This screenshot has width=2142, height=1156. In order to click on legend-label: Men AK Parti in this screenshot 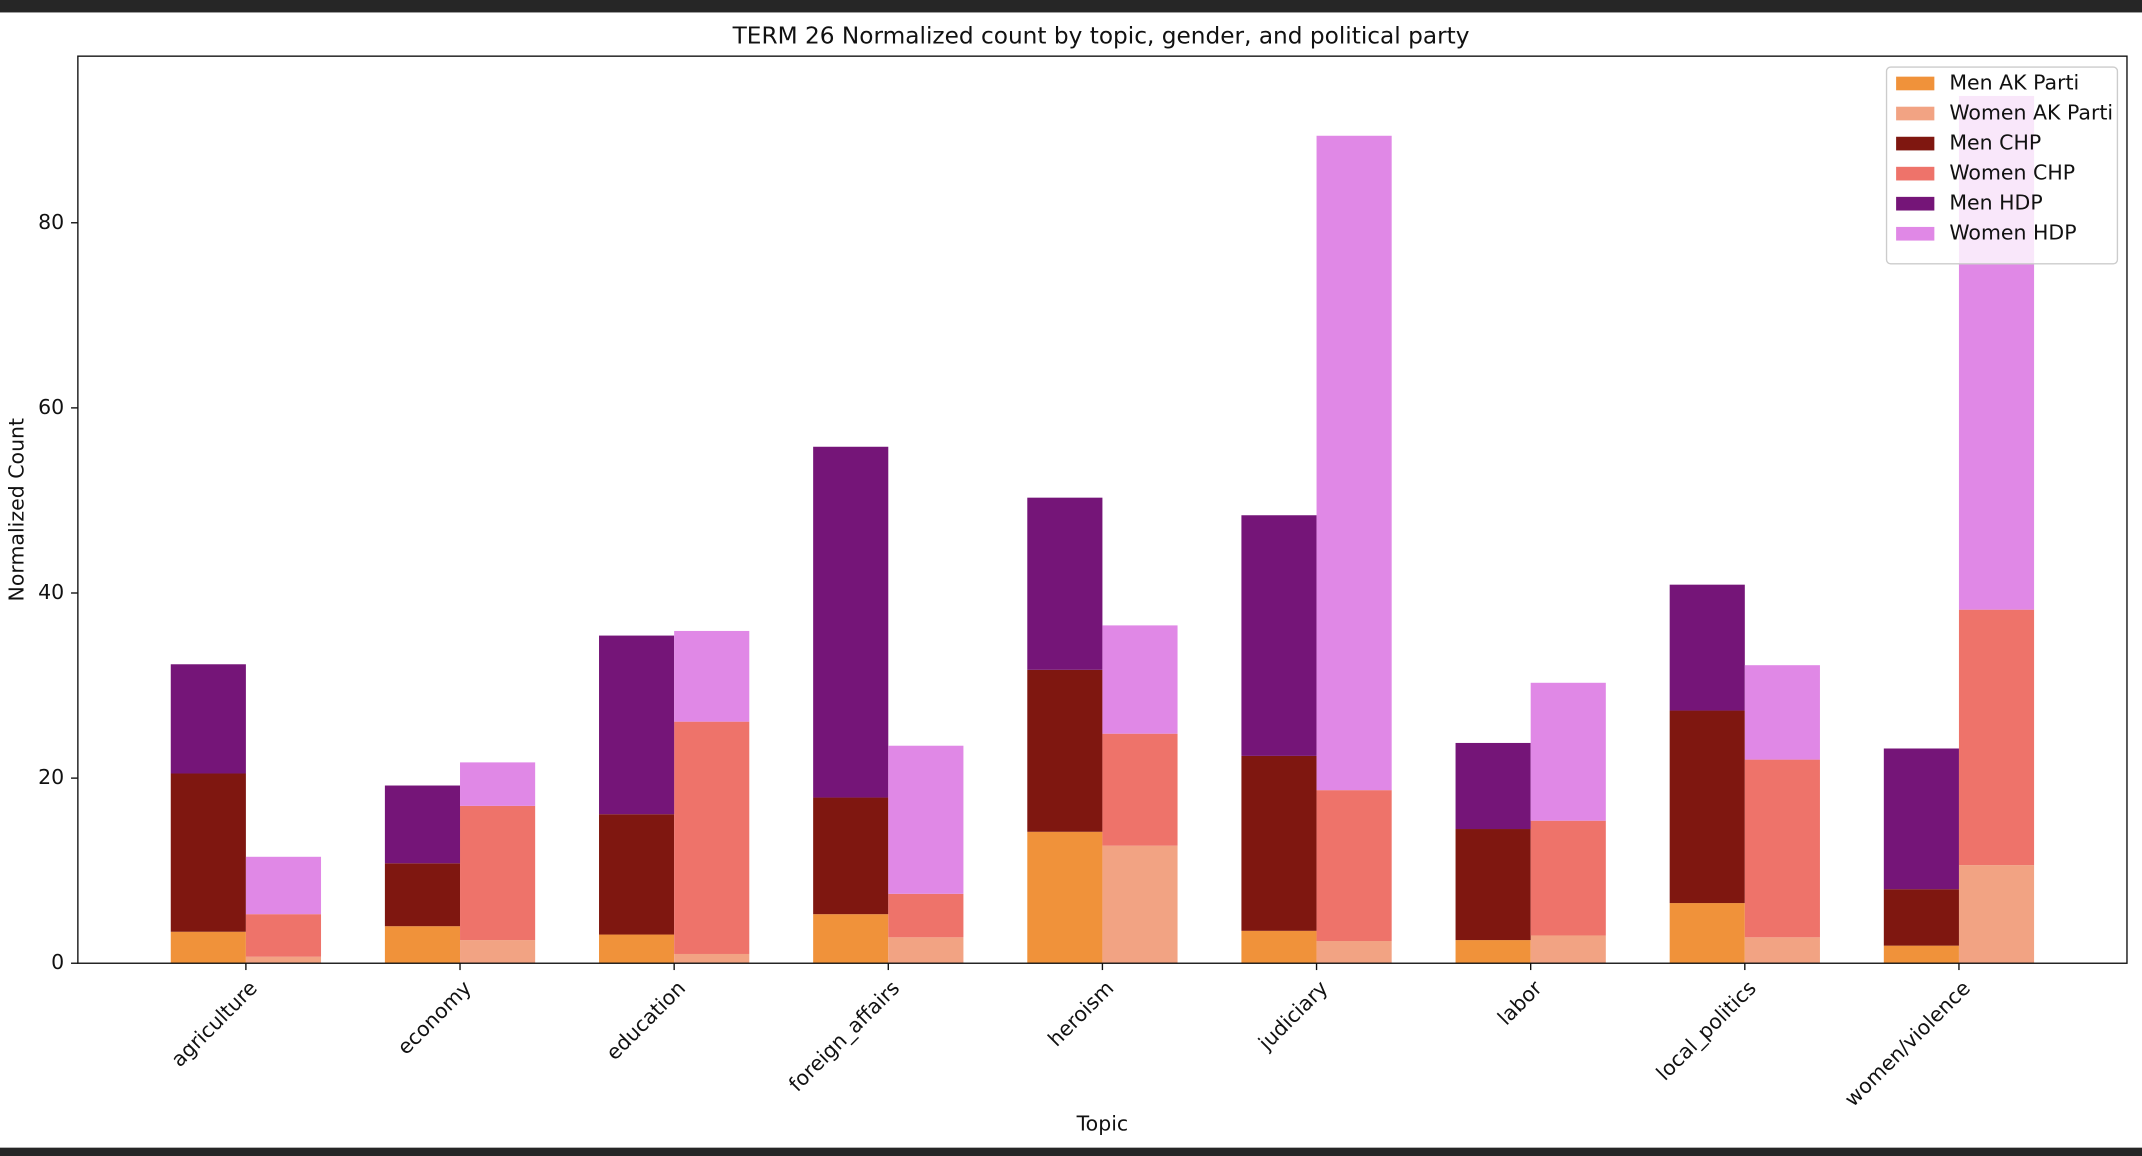, I will do `click(2014, 82)`.